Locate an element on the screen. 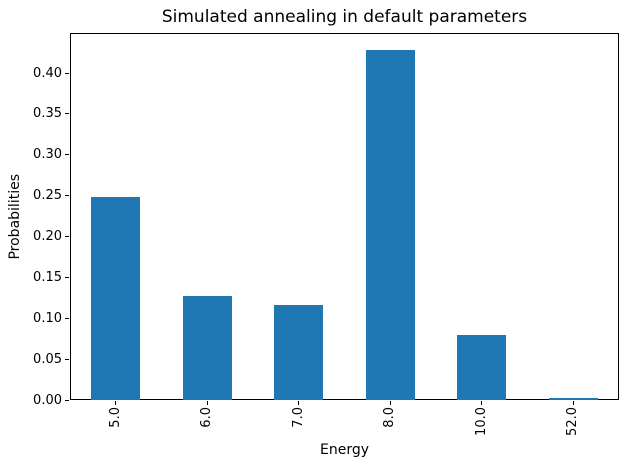  x-tick-label: 10.0 is located at coordinates (482, 423).